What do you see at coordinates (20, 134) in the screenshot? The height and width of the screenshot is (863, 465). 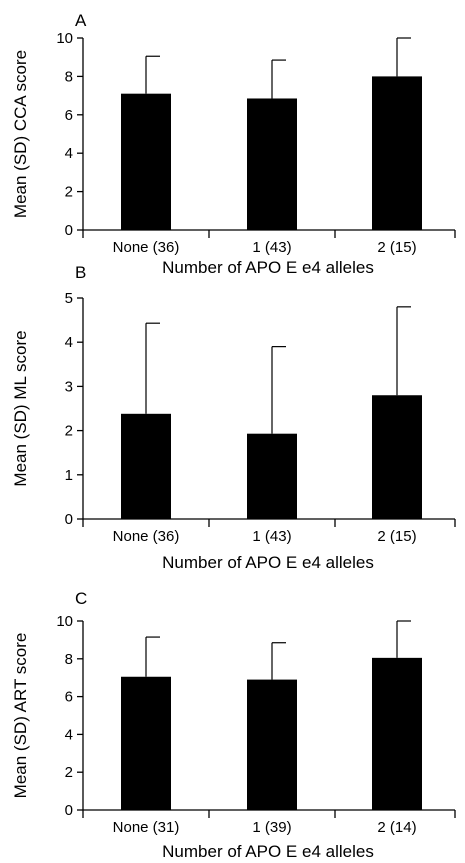 I see `panel-a-y-axis-title: Mean (SD) CCA score` at bounding box center [20, 134].